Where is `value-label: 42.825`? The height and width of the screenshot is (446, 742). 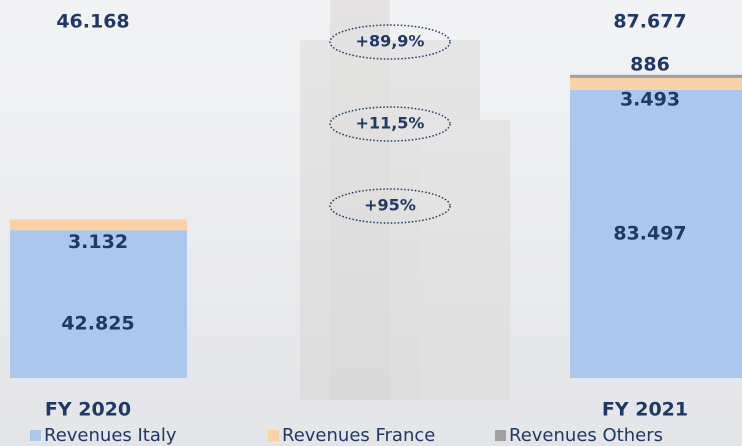
value-label: 42.825 is located at coordinates (97, 324).